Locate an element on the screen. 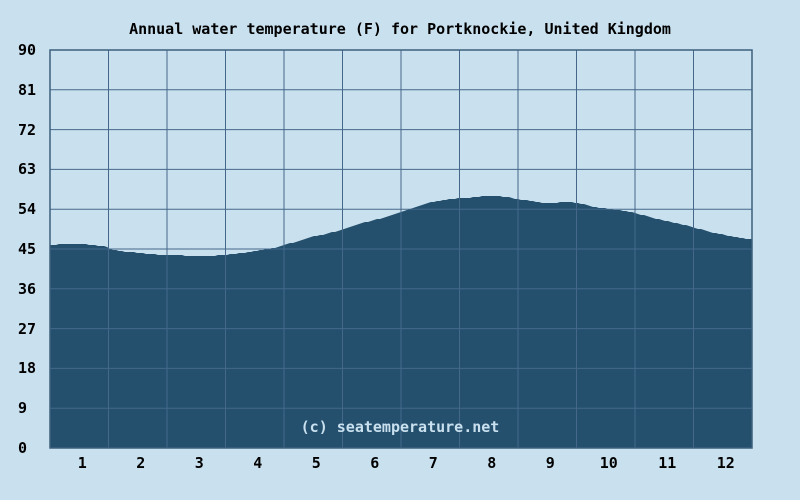  x-axis-tick-label: 3 is located at coordinates (199, 463).